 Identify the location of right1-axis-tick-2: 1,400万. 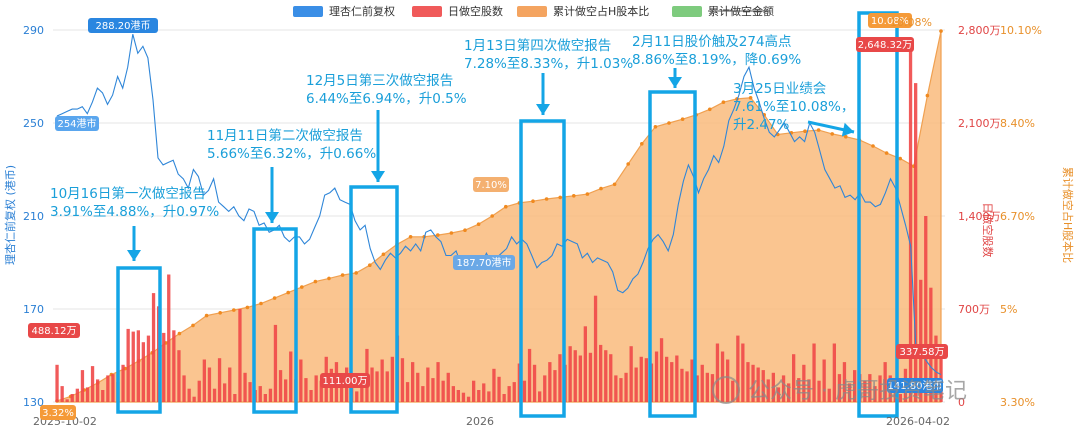
(979, 216).